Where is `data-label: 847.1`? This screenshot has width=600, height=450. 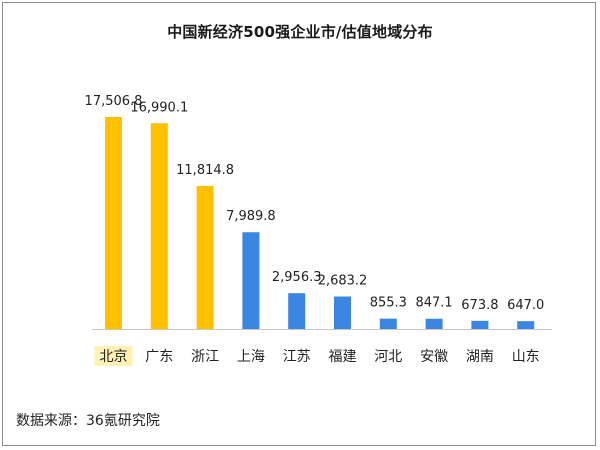 data-label: 847.1 is located at coordinates (433, 303).